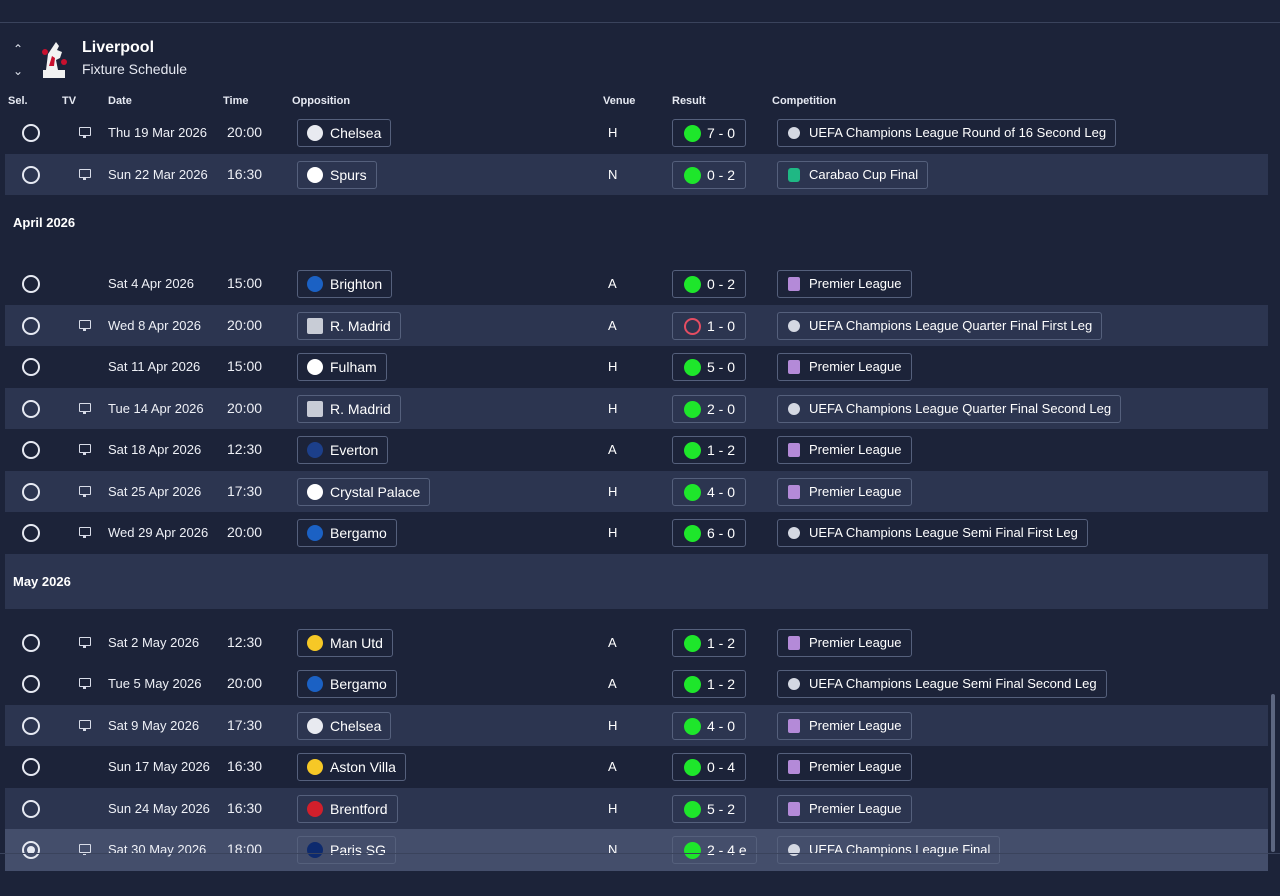 This screenshot has height=896, width=1280. What do you see at coordinates (1273, 773) in the screenshot?
I see `scrollbar` at bounding box center [1273, 773].